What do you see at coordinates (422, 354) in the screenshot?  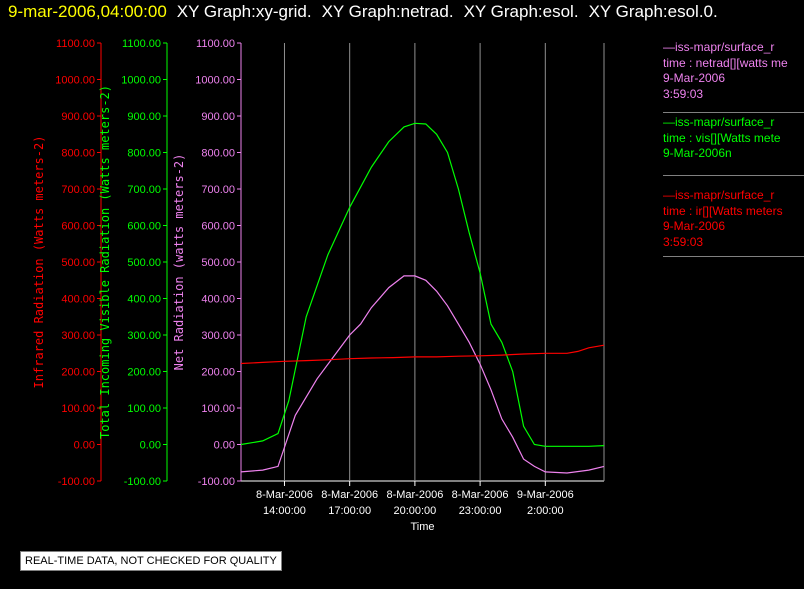 I see `series-line` at bounding box center [422, 354].